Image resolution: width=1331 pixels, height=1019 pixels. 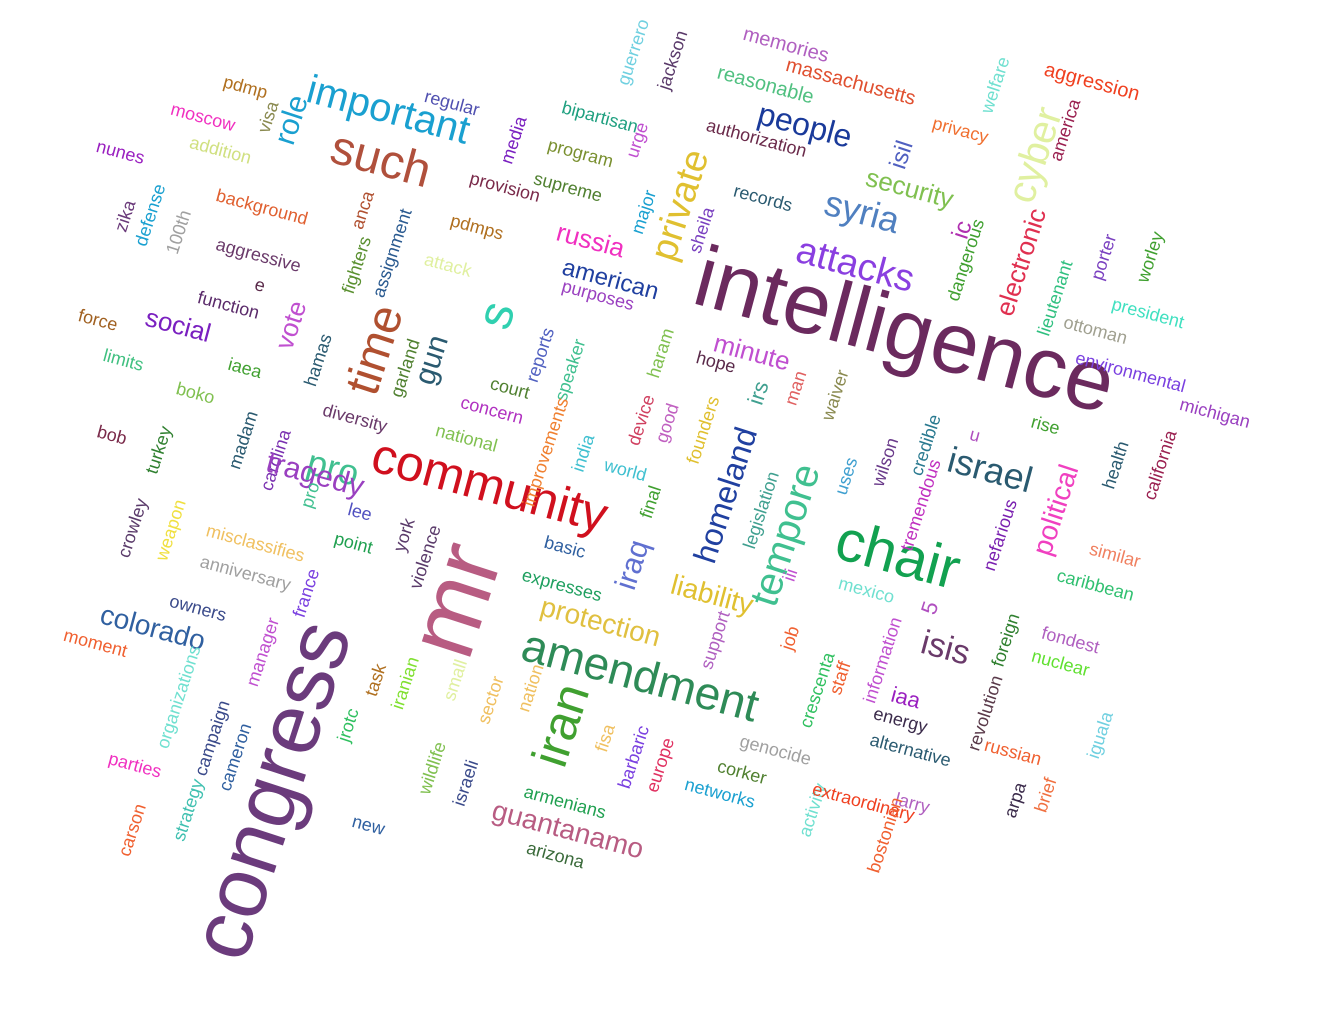 I want to click on cloud-word: hamas, so click(x=318, y=360).